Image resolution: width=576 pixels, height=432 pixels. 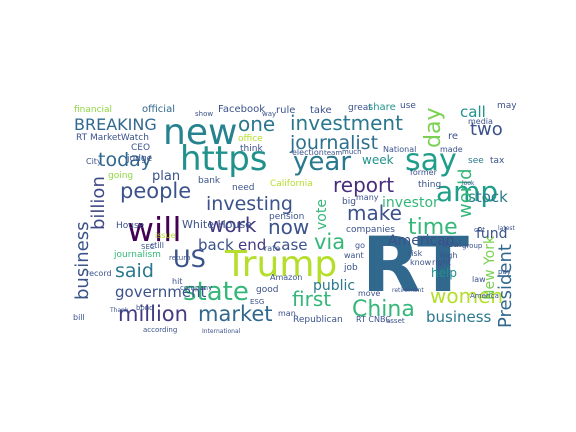 What do you see at coordinates (473, 112) in the screenshot?
I see `word-call: call` at bounding box center [473, 112].